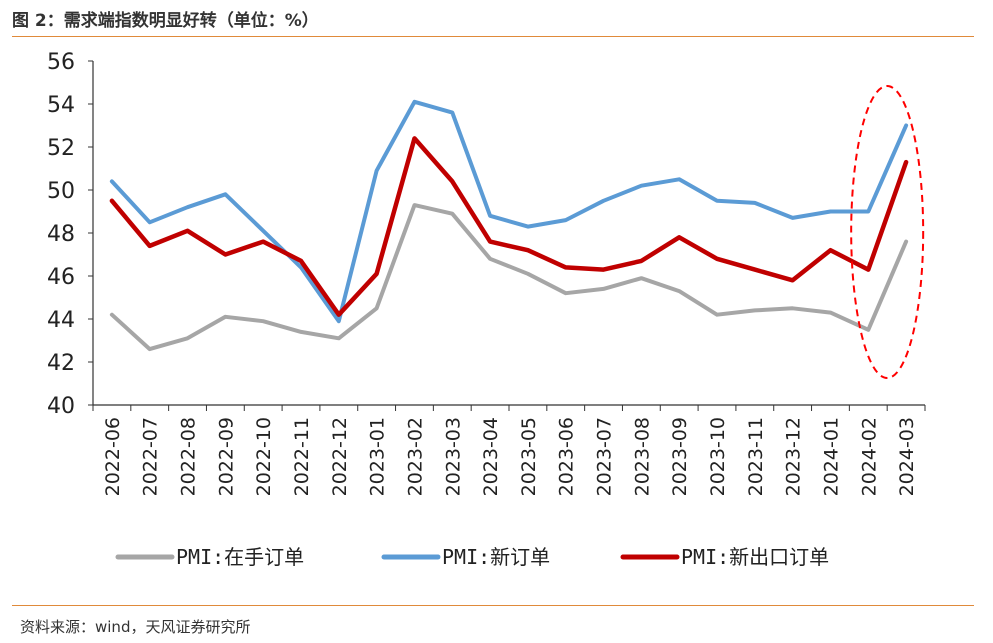  What do you see at coordinates (61, 277) in the screenshot?
I see `y-tick-label: 46` at bounding box center [61, 277].